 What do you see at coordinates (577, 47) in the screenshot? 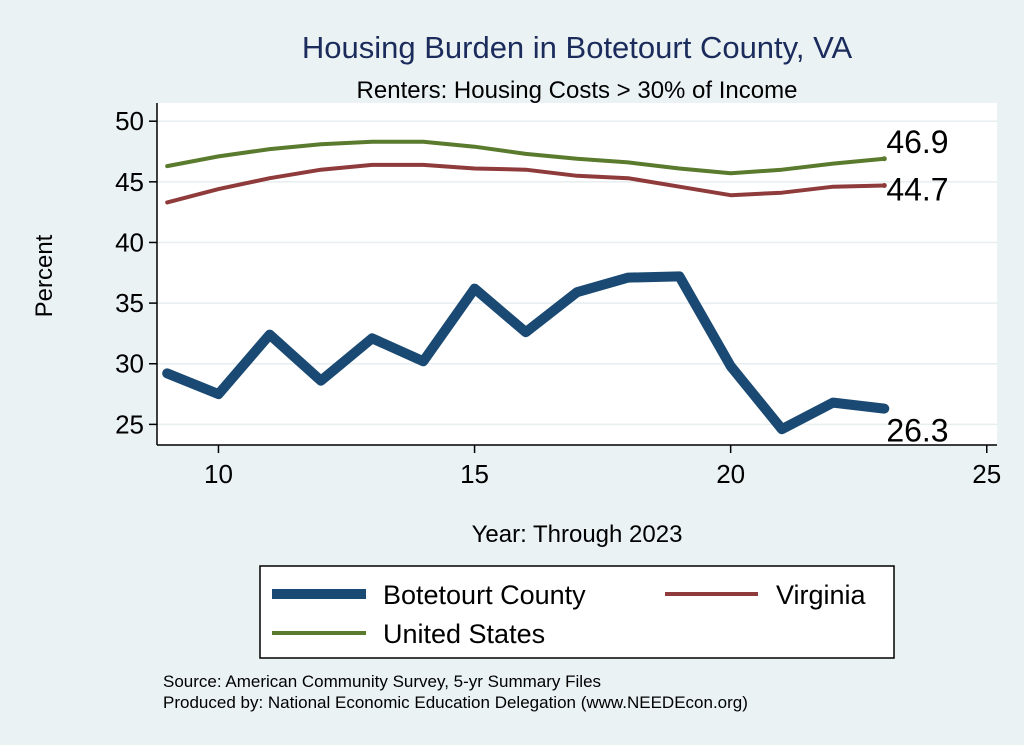
I see `chart-title: Housing Burden in Botetourt County, VA` at bounding box center [577, 47].